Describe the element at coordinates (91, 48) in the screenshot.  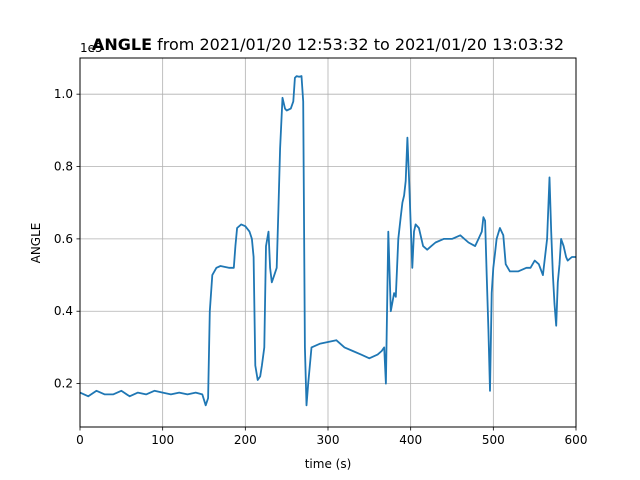
I see `y-offset-text: 1e5` at that location.